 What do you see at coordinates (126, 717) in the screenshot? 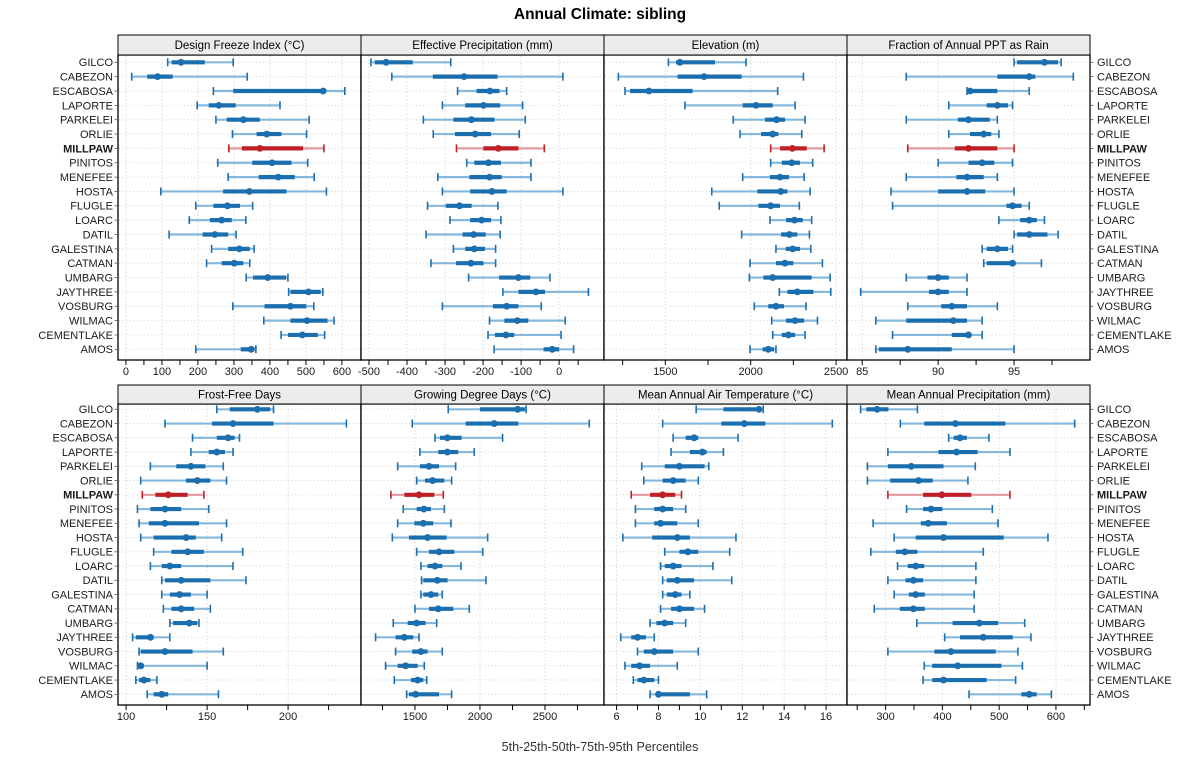
I see `x-tick-label: 100` at bounding box center [126, 717].